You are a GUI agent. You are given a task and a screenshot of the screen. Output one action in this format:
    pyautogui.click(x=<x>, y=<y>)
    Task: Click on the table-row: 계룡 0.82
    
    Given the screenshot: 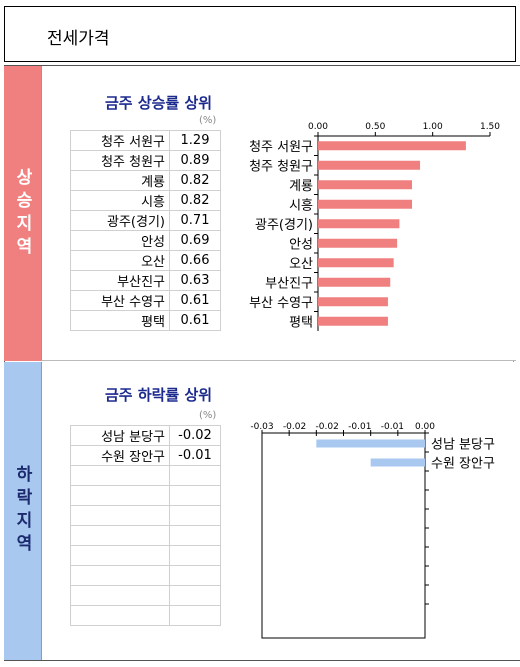 What is the action you would take?
    pyautogui.click(x=145, y=180)
    